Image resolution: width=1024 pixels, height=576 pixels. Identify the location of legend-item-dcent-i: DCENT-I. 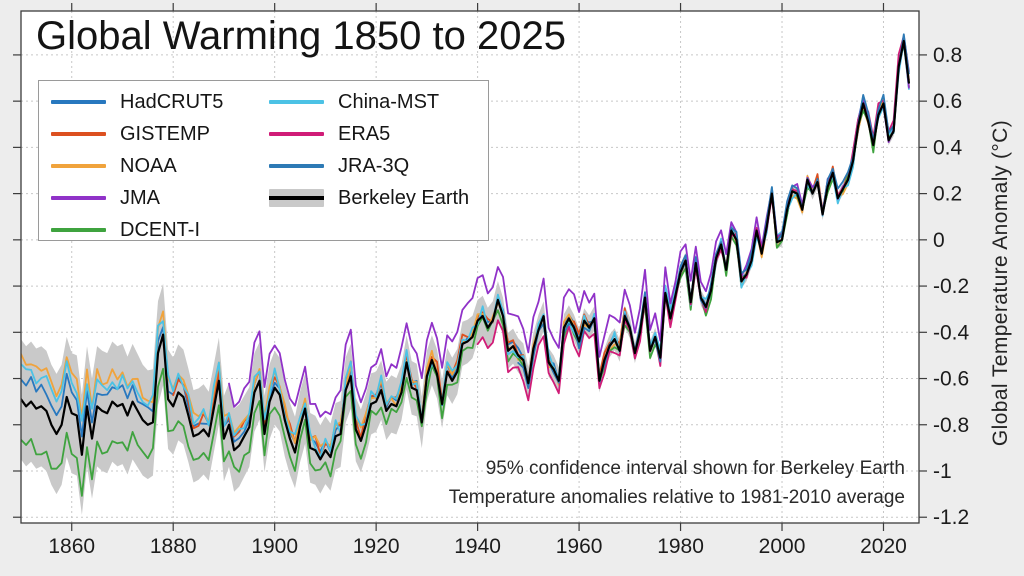
(137, 230).